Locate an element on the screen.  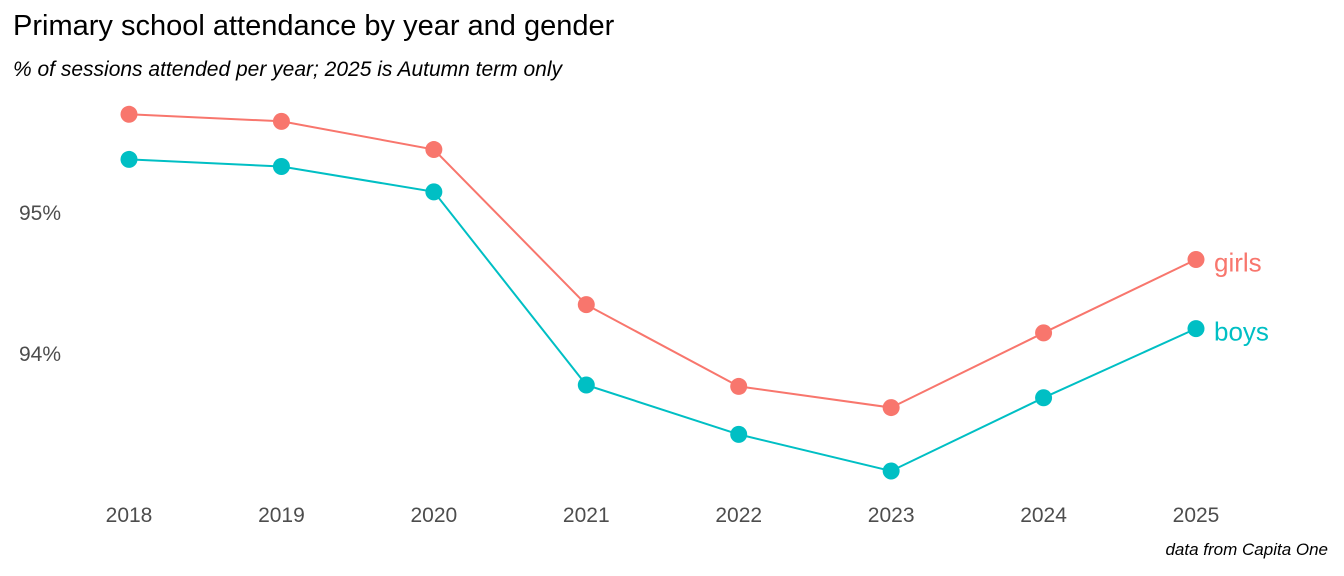
x-tick-label: 2023 is located at coordinates (891, 515).